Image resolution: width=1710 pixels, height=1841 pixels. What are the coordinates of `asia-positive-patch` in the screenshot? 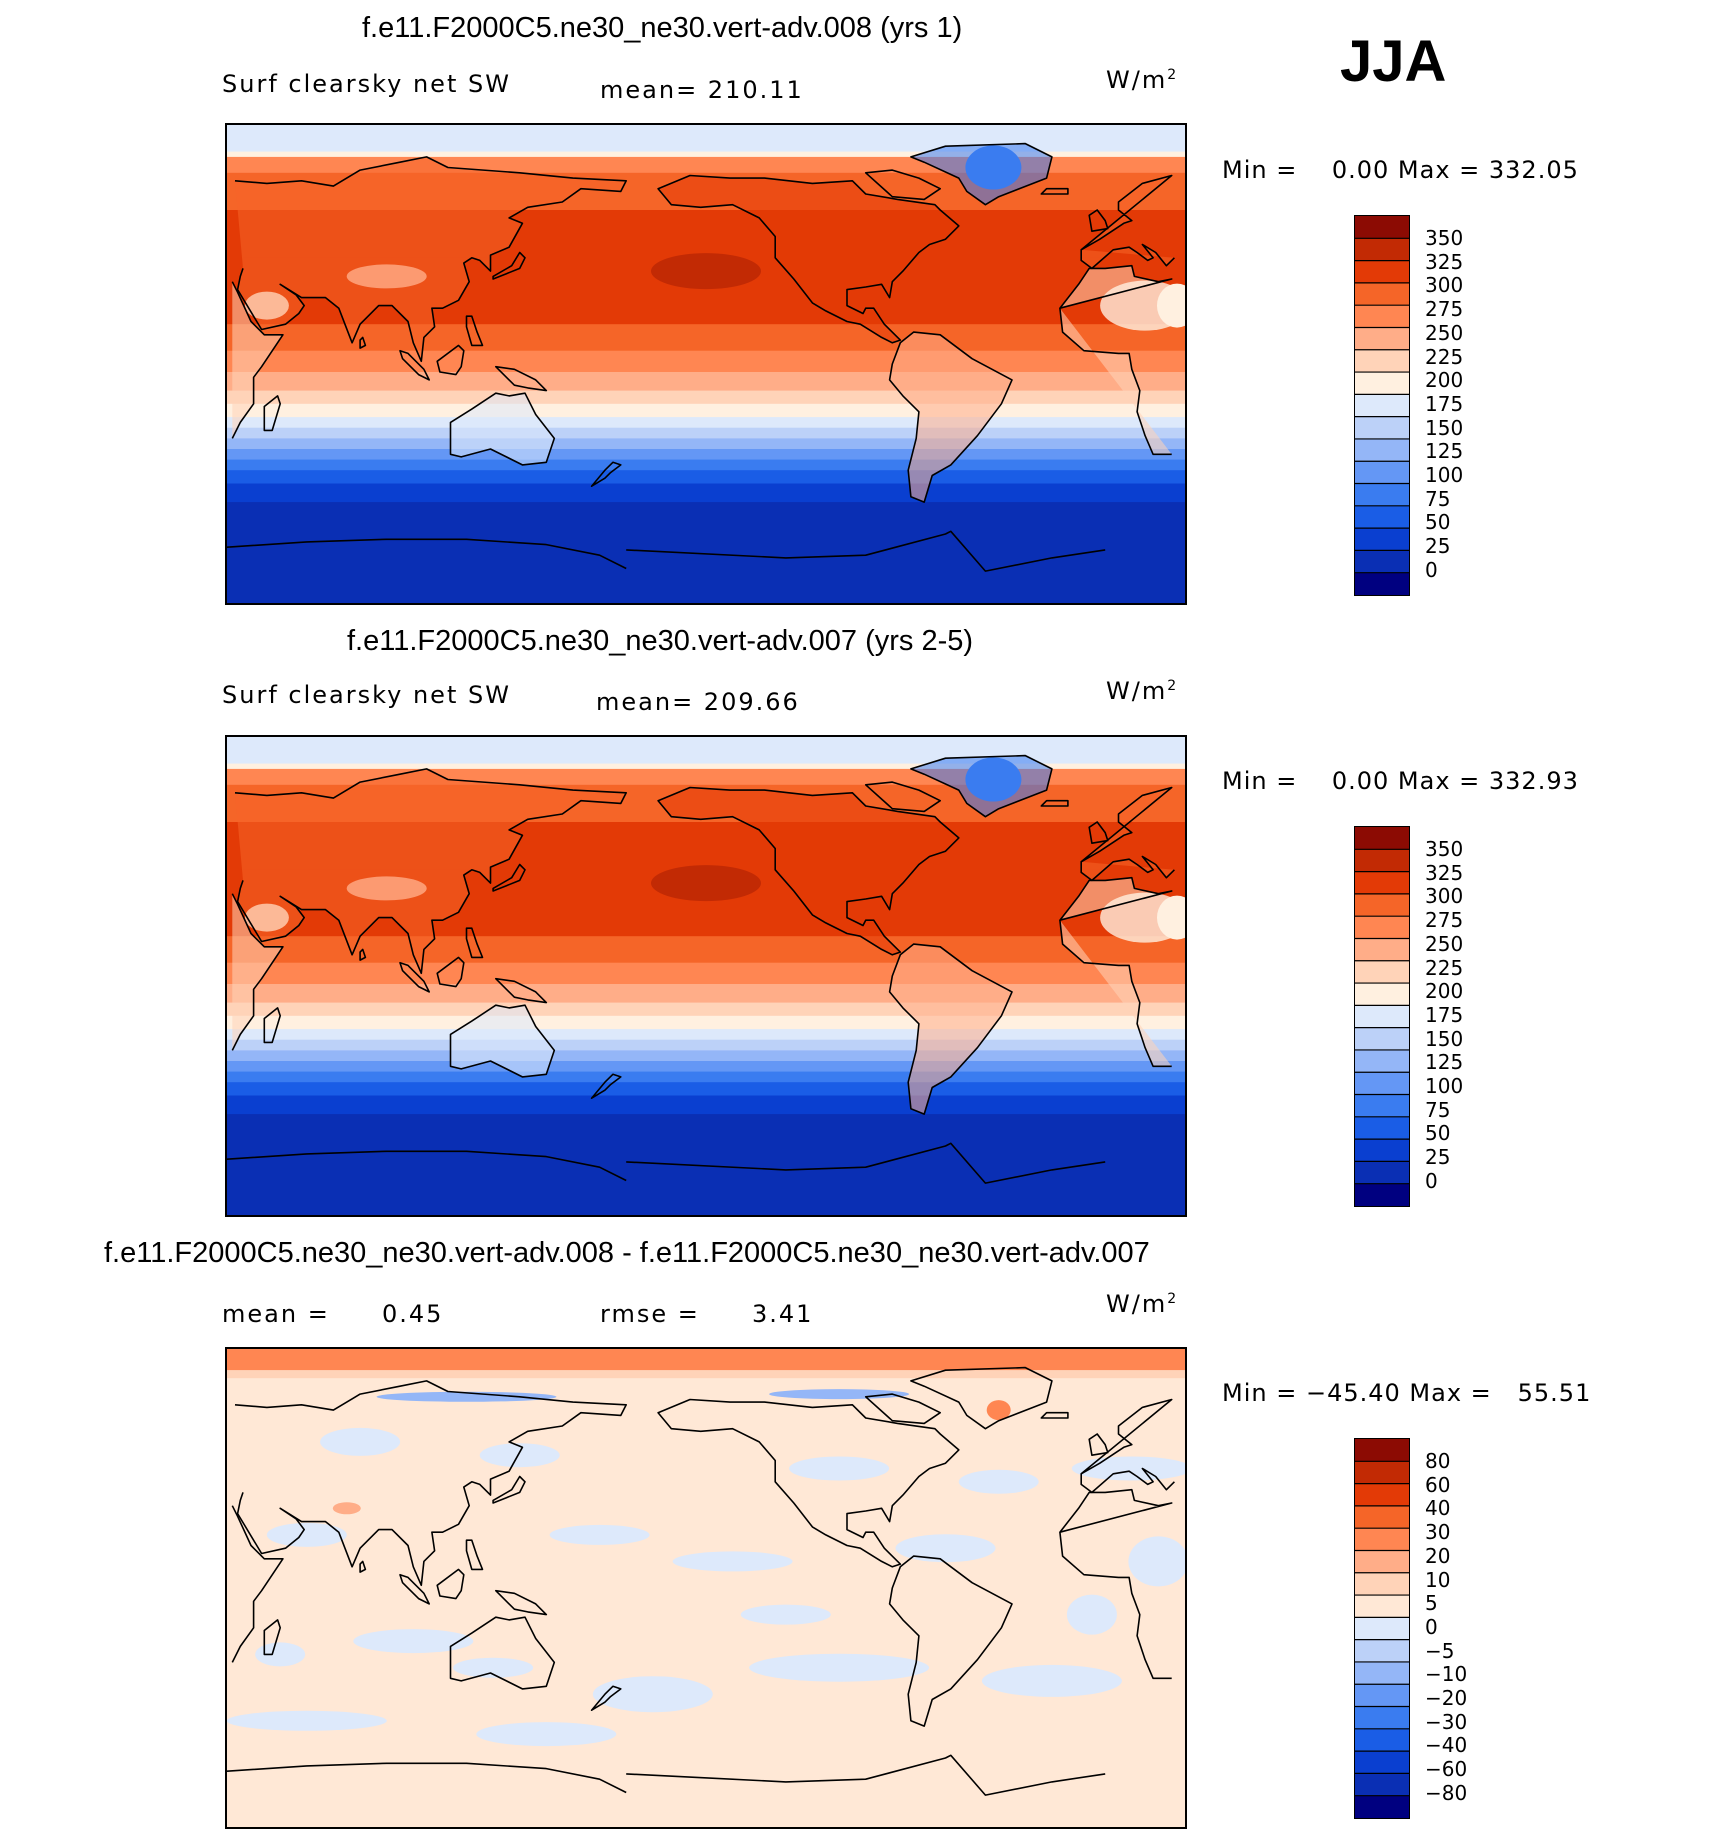 It's located at (346, 1508).